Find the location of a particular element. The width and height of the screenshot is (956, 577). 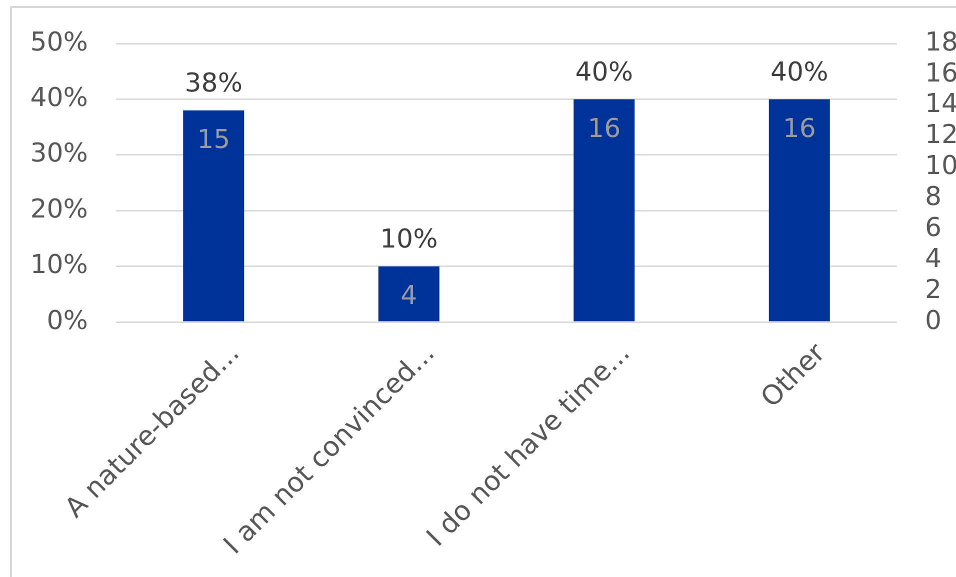

y2-tick-label: 6 is located at coordinates (933, 227).